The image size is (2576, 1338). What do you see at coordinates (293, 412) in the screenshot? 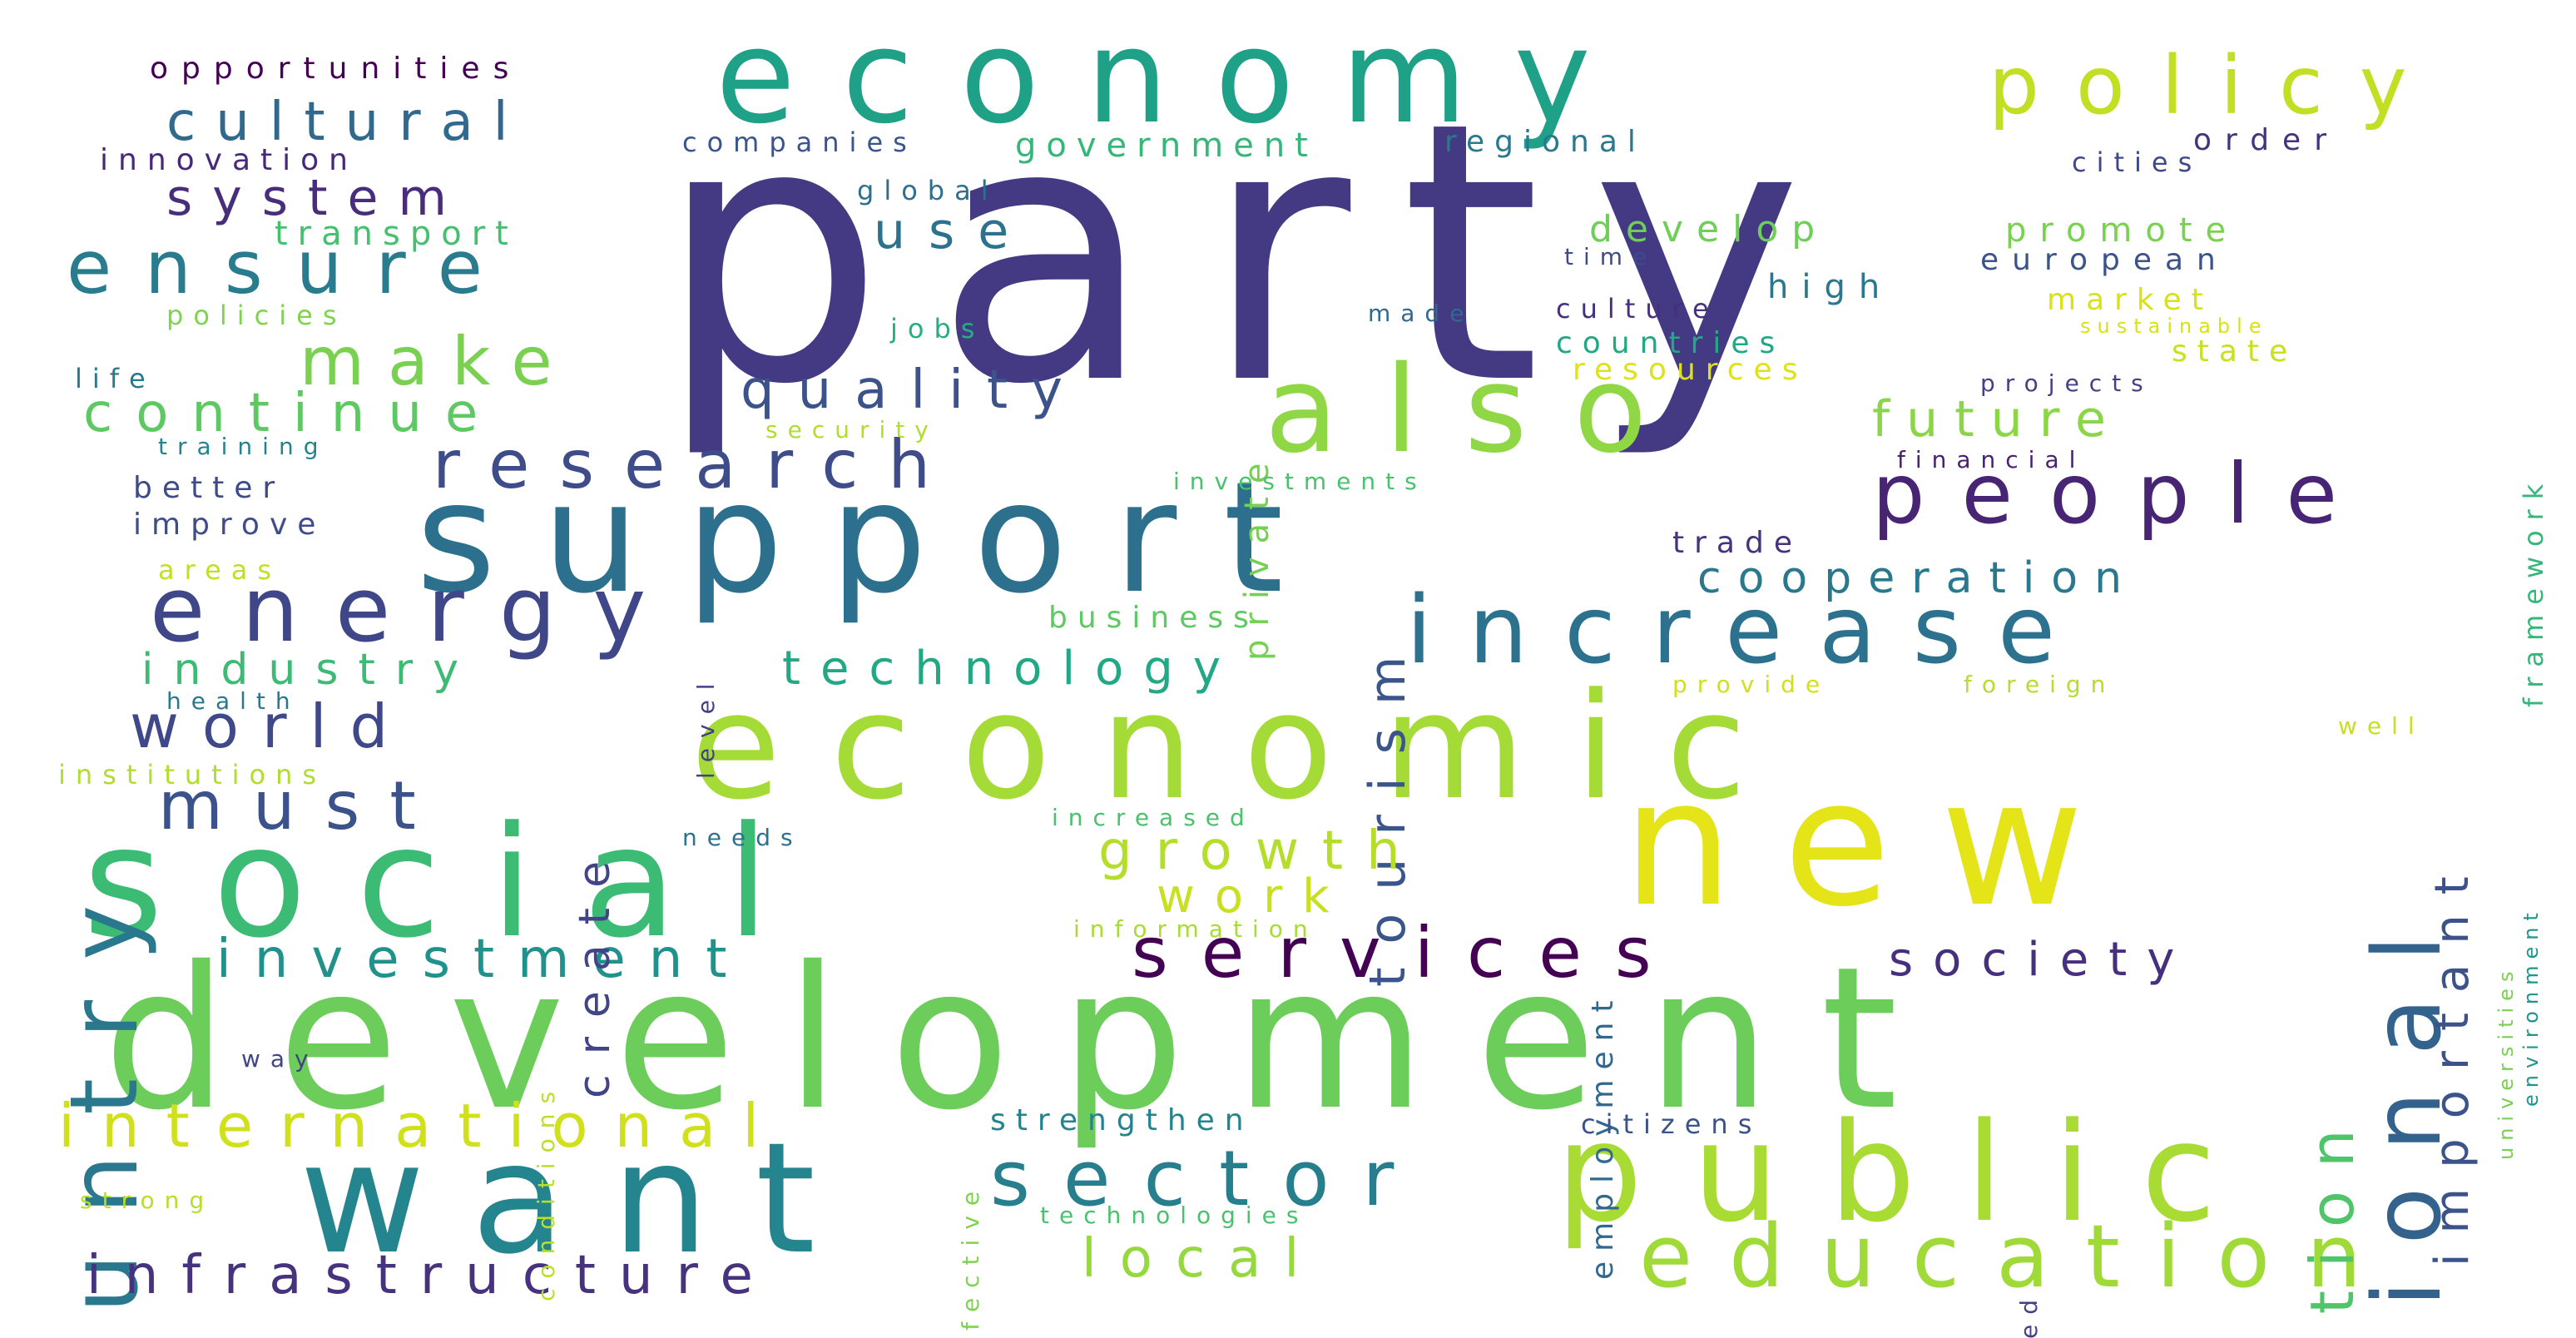
I see `word-continue: continue` at bounding box center [293, 412].